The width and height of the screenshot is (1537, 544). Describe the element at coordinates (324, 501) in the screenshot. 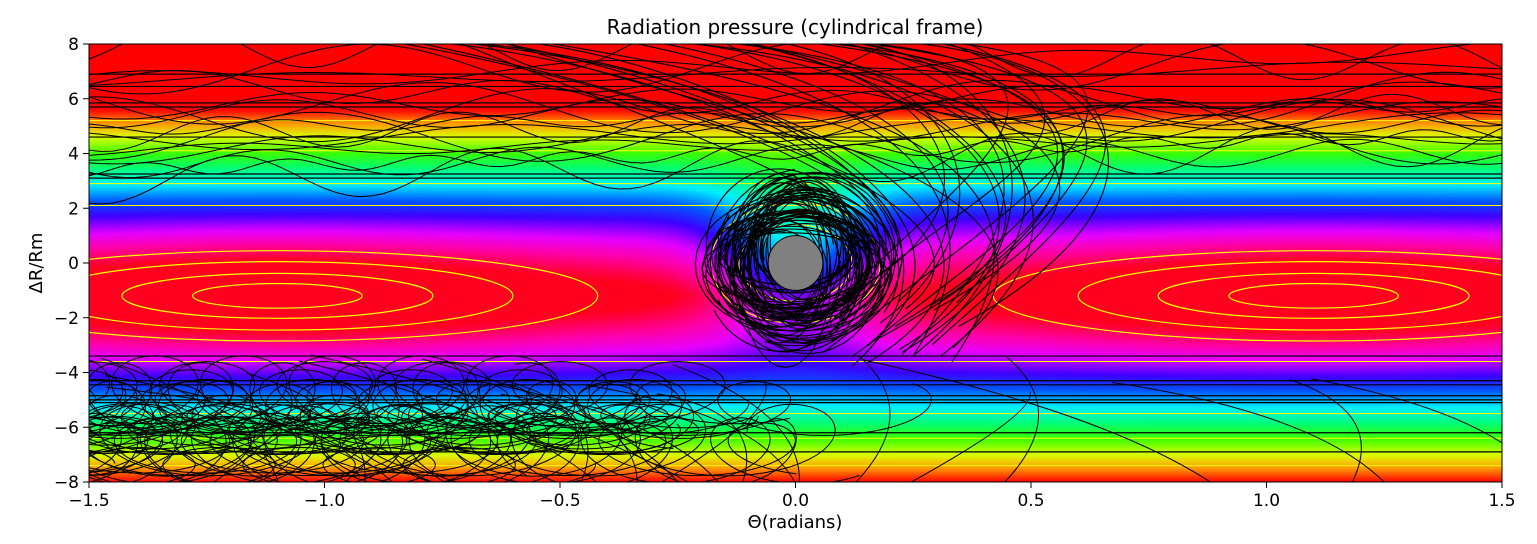

I see `x-tick-label: −1.0` at that location.